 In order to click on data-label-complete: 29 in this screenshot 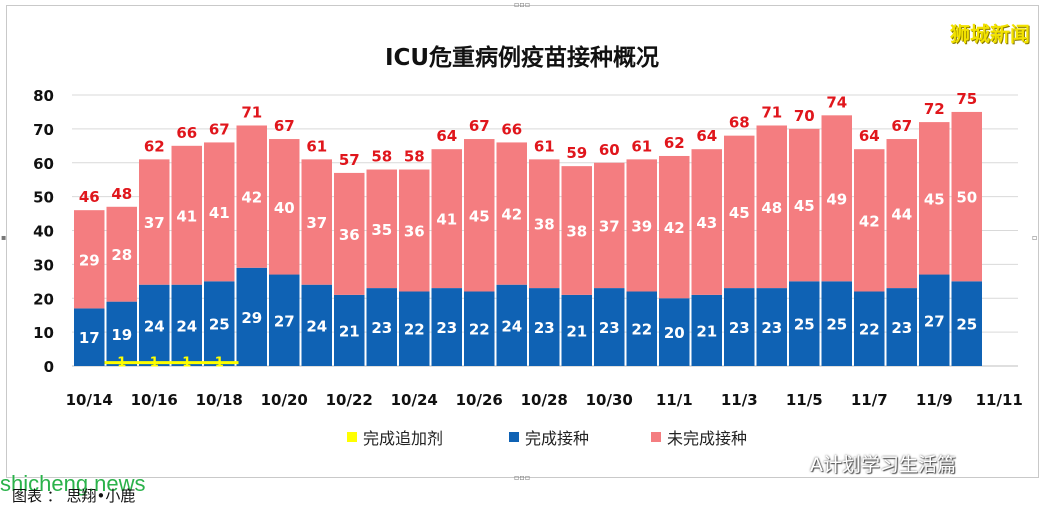, I will do `click(251, 318)`.